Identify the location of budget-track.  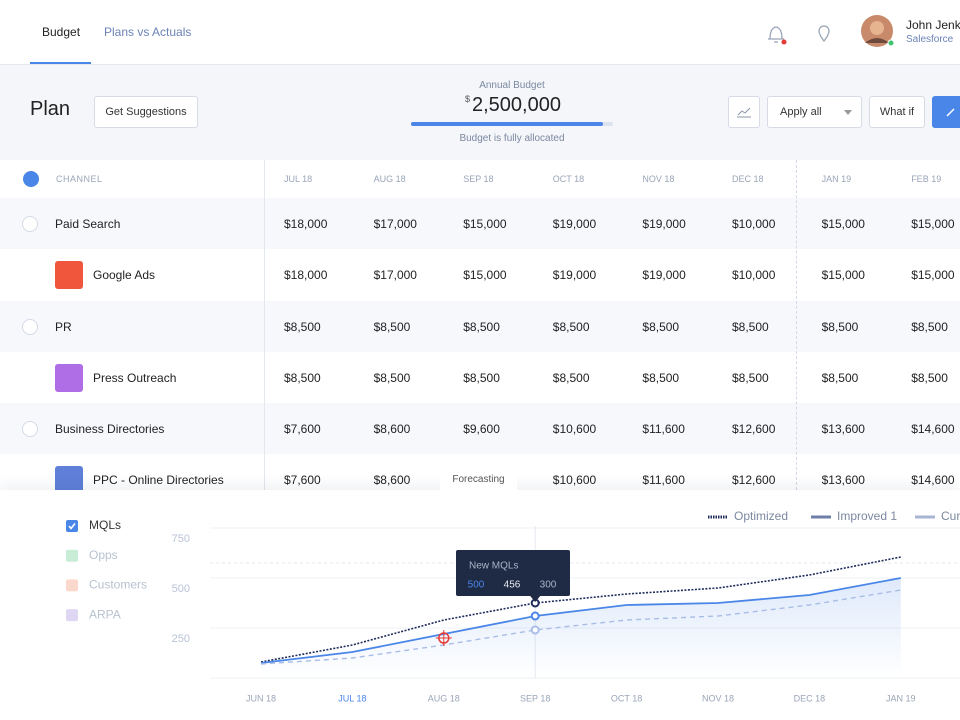
(512, 124).